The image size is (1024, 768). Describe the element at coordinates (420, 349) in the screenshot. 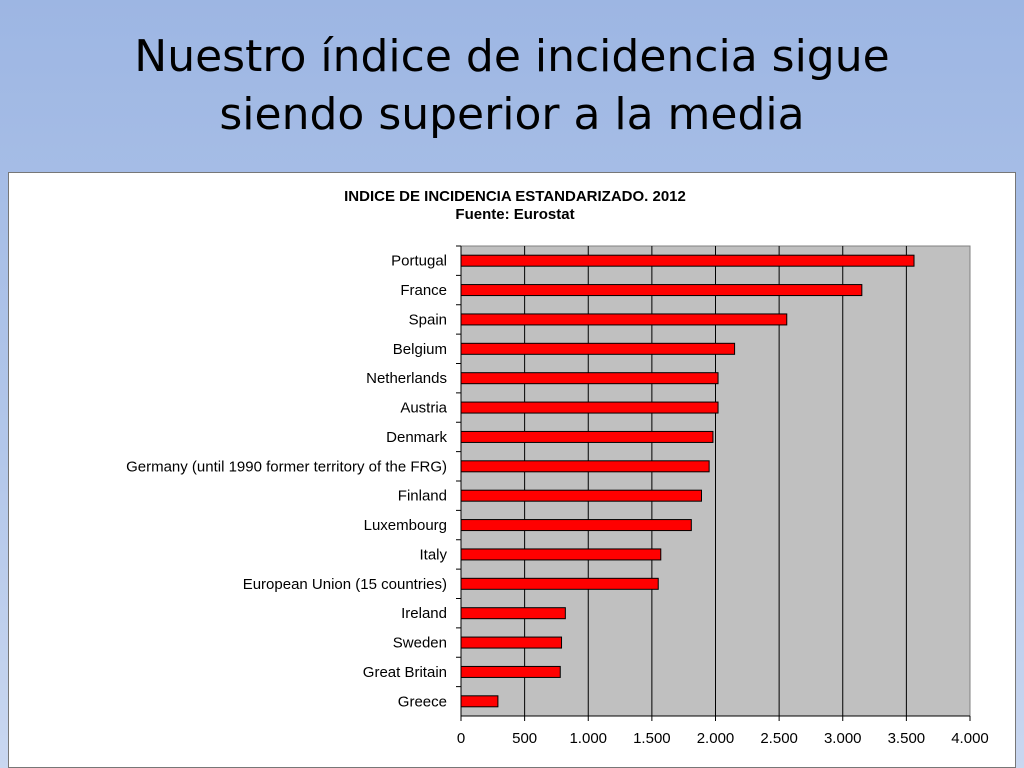

I see `category-label: Belgium` at that location.